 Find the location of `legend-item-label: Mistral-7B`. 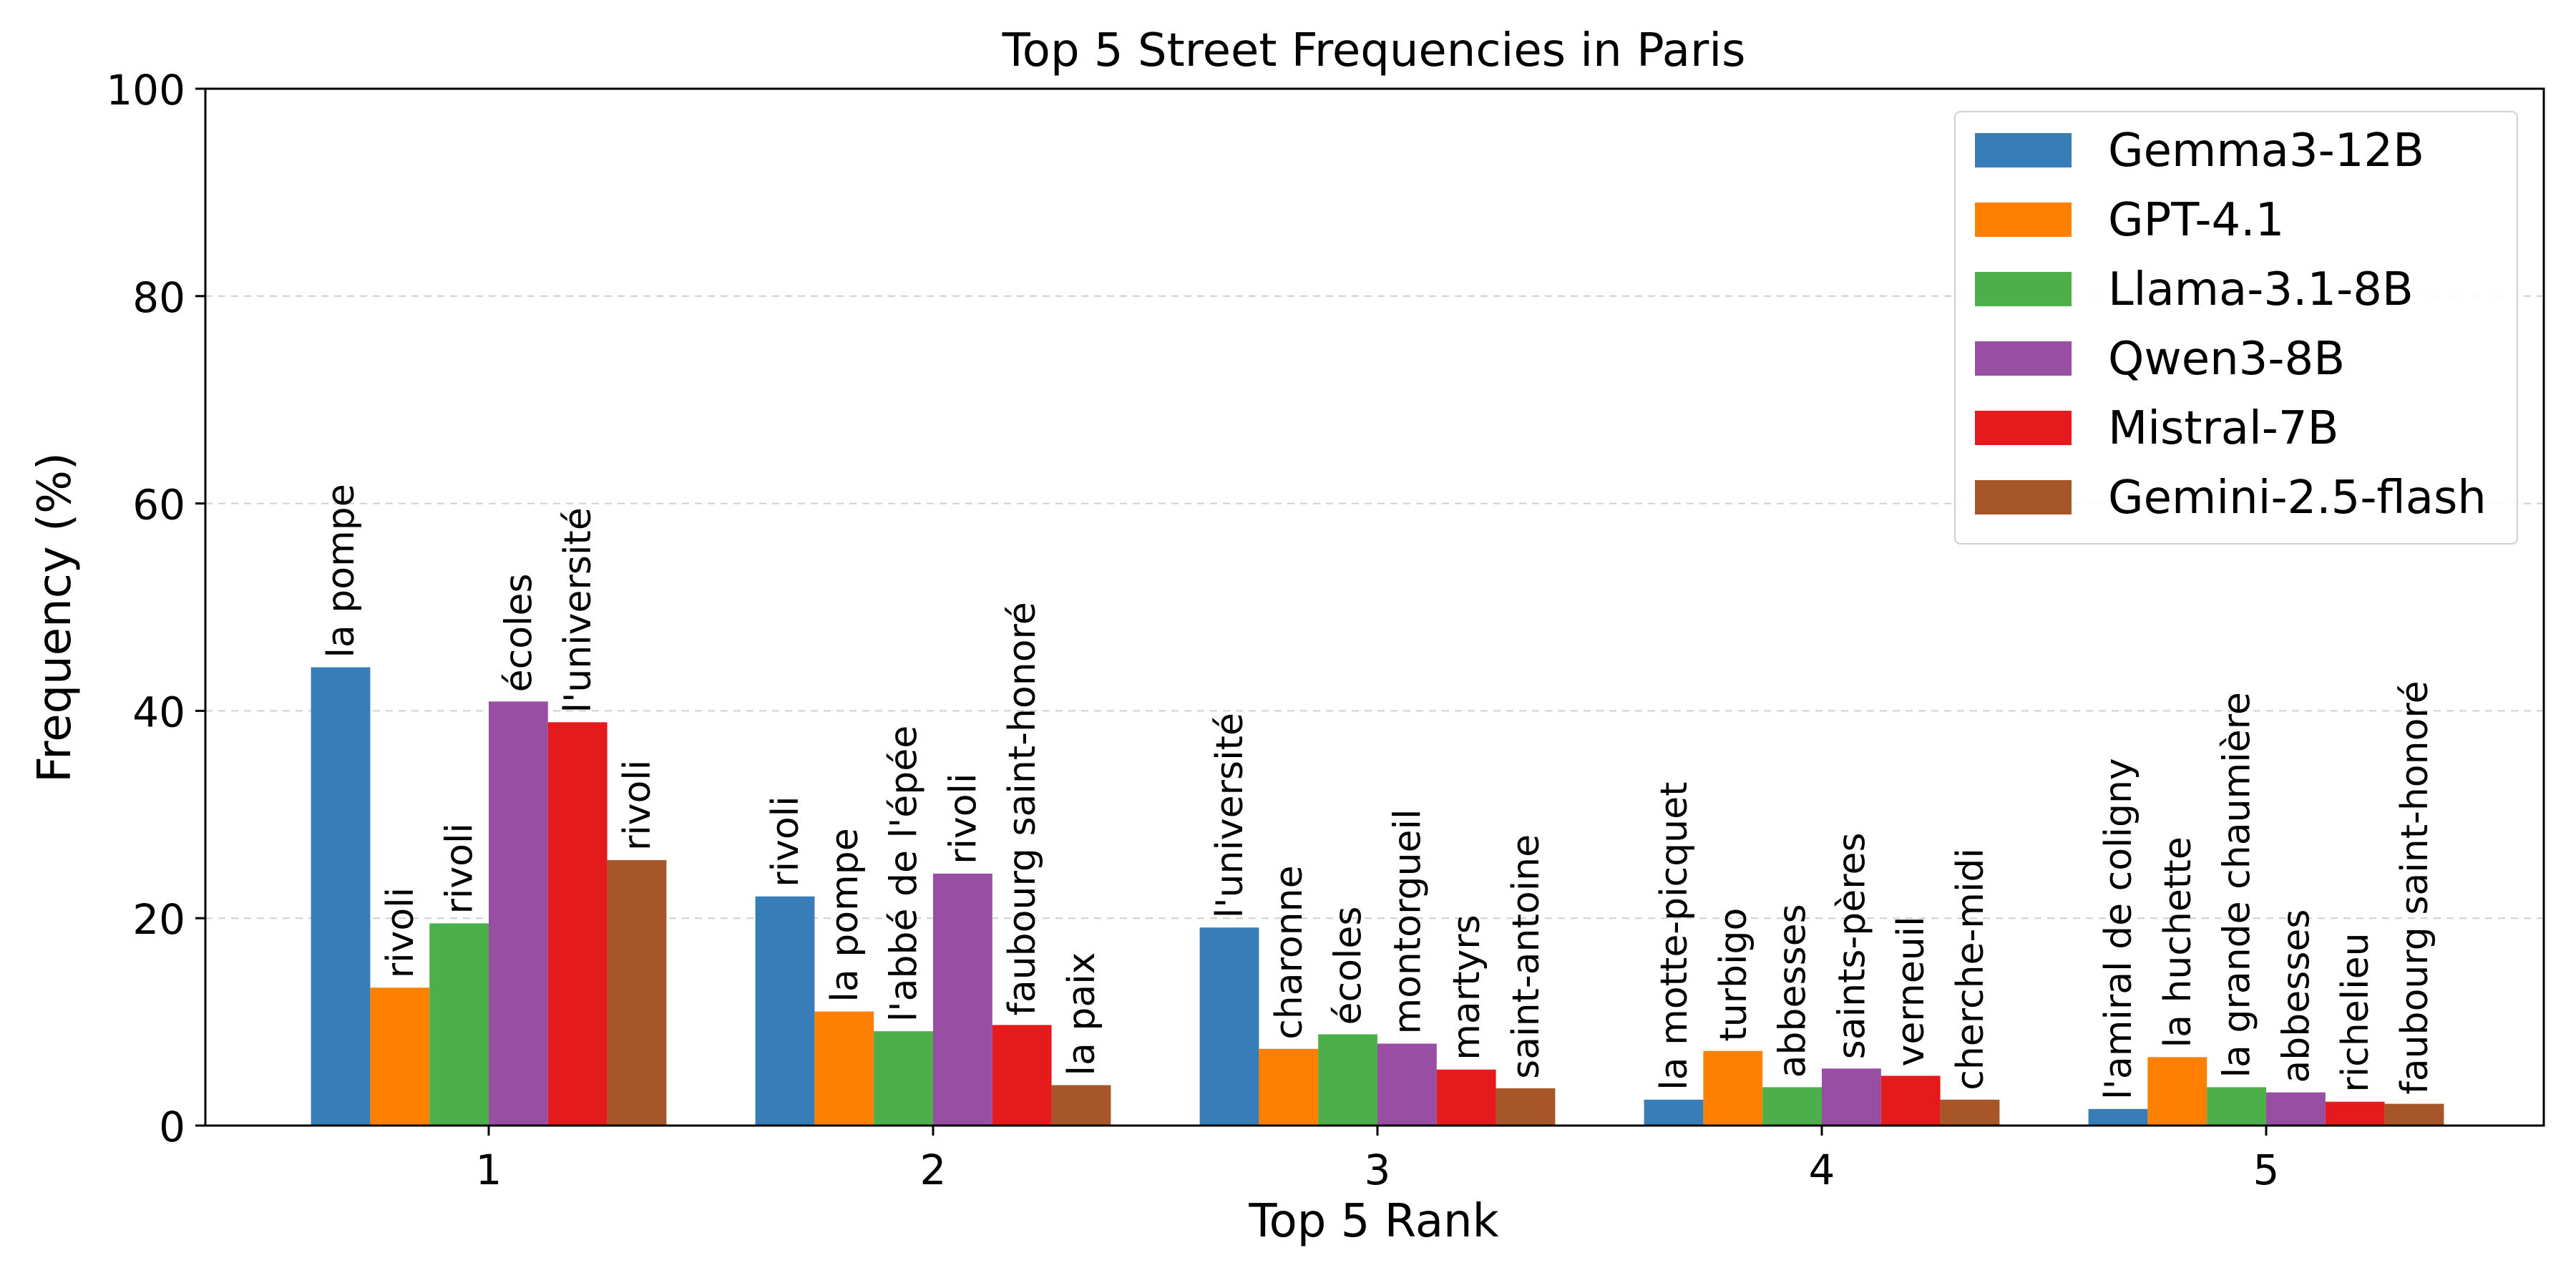

legend-item-label: Mistral-7B is located at coordinates (2223, 428).